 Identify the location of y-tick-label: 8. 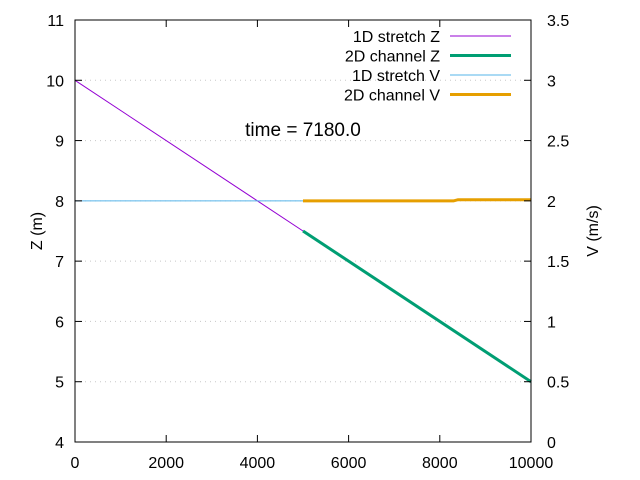
(59, 202).